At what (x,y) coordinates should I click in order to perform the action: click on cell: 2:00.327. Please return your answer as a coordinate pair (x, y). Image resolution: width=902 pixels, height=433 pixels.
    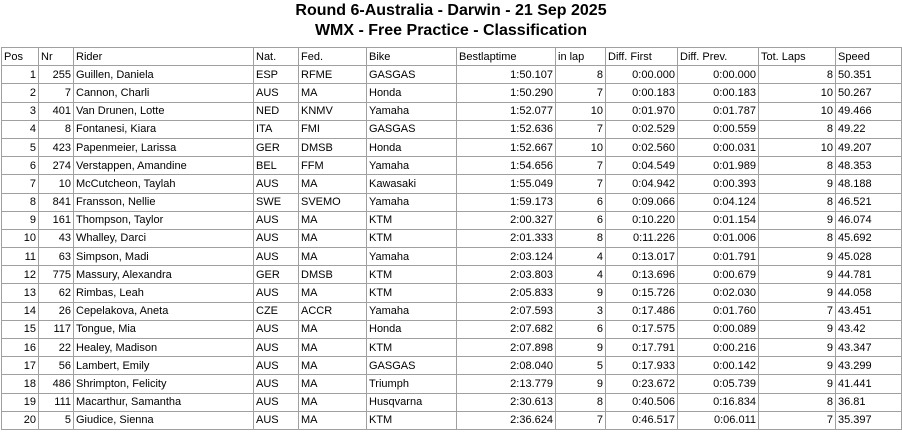
    Looking at the image, I should click on (506, 220).